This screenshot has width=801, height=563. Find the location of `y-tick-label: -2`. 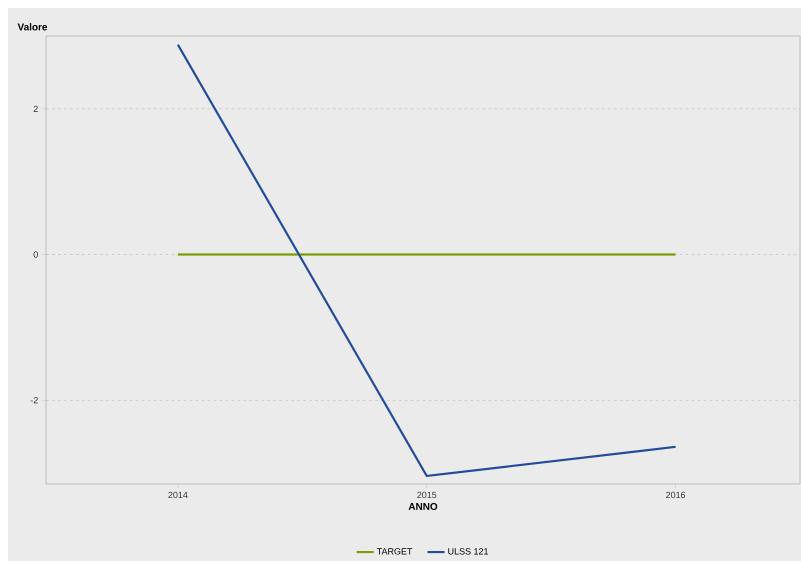

y-tick-label: -2 is located at coordinates (34, 400).